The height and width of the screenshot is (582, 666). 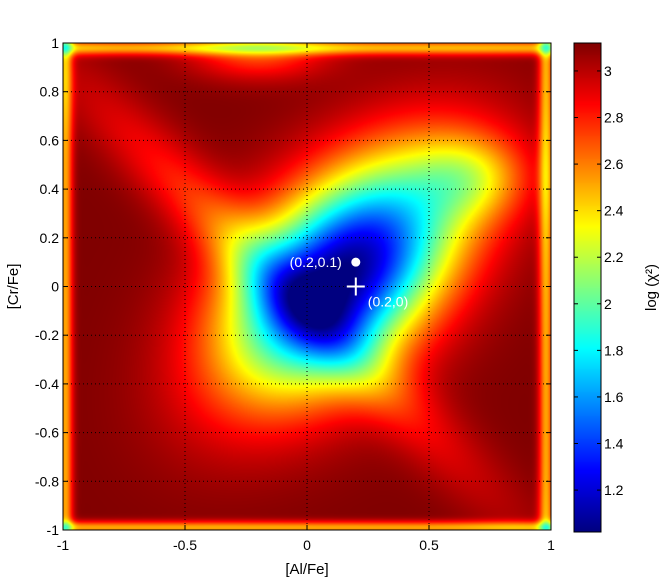 I want to click on colorbar-gradient, so click(x=587, y=287).